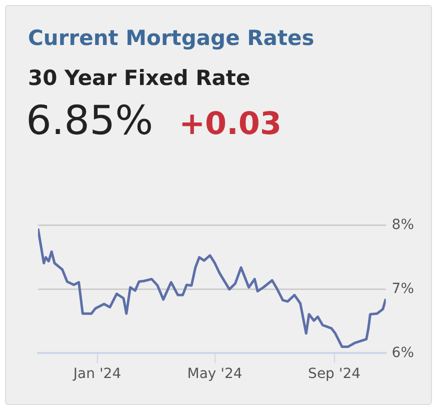 This screenshot has width=437, height=413. Describe the element at coordinates (97, 374) in the screenshot. I see `x-tick-label: Jan '24` at that location.